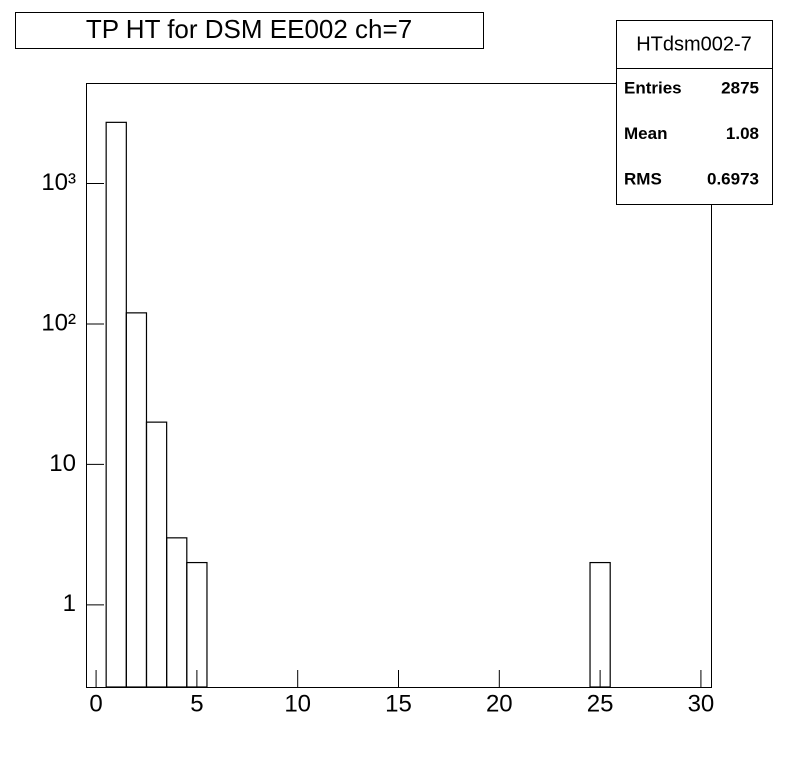 Image resolution: width=796 pixels, height=772 pixels. I want to click on stats-value: 0.6973, so click(733, 178).